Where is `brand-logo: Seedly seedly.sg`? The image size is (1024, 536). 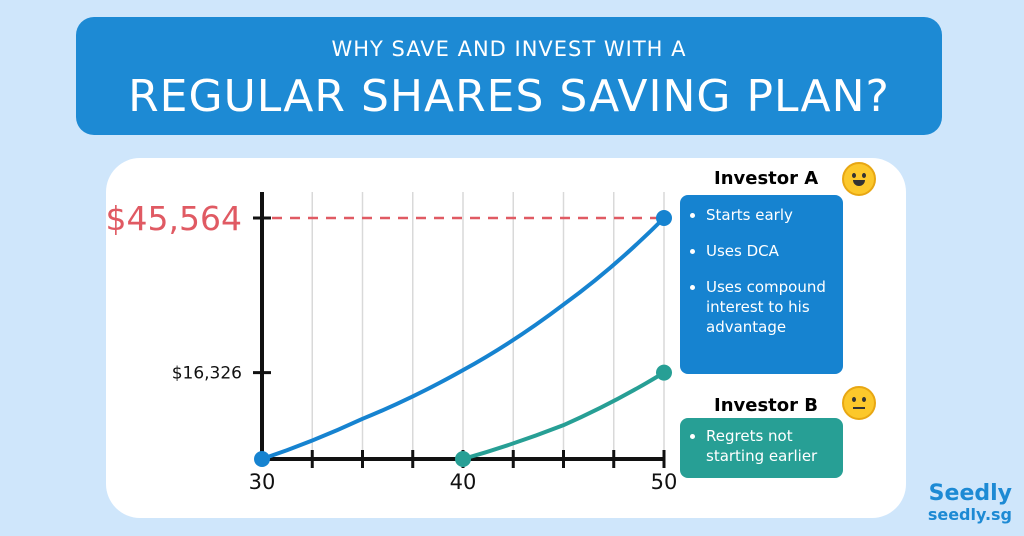 brand-logo: Seedly seedly.sg is located at coordinates (970, 503).